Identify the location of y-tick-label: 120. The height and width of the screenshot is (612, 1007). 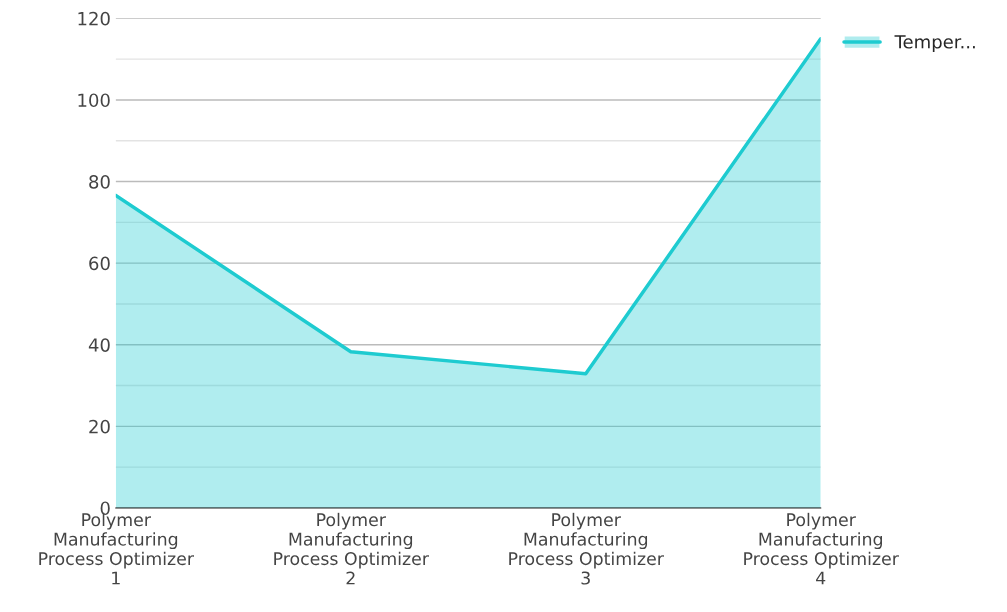
(94, 18).